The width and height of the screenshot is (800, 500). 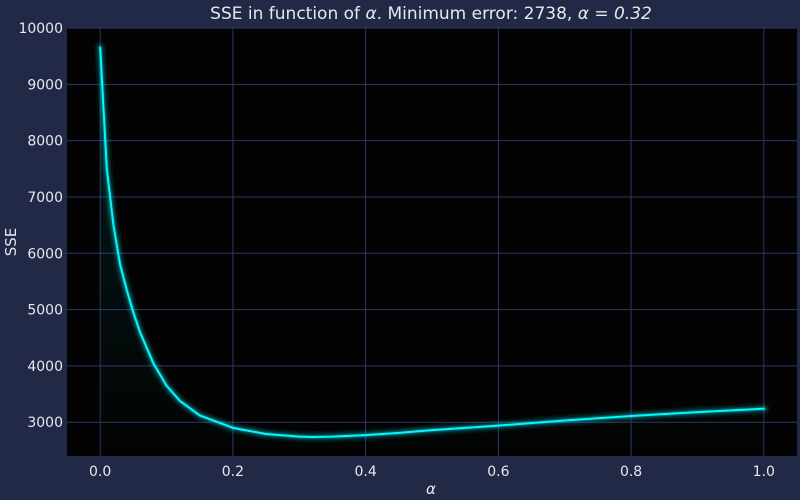 I want to click on y-tick-label: 9000, so click(x=45, y=85).